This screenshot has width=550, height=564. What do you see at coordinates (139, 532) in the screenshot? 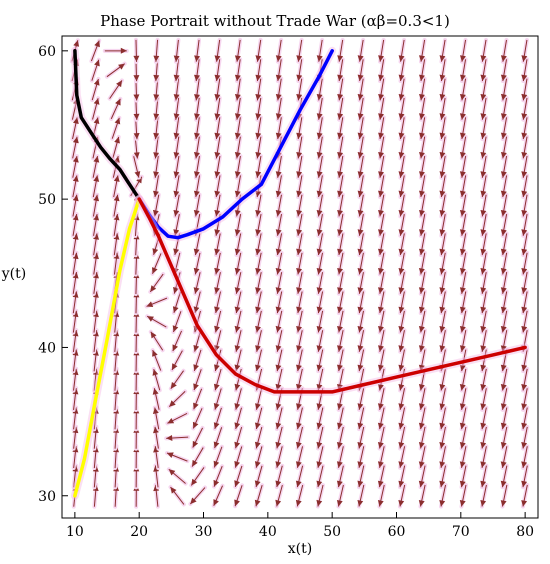
I see `x-tick-label: 20` at bounding box center [139, 532].